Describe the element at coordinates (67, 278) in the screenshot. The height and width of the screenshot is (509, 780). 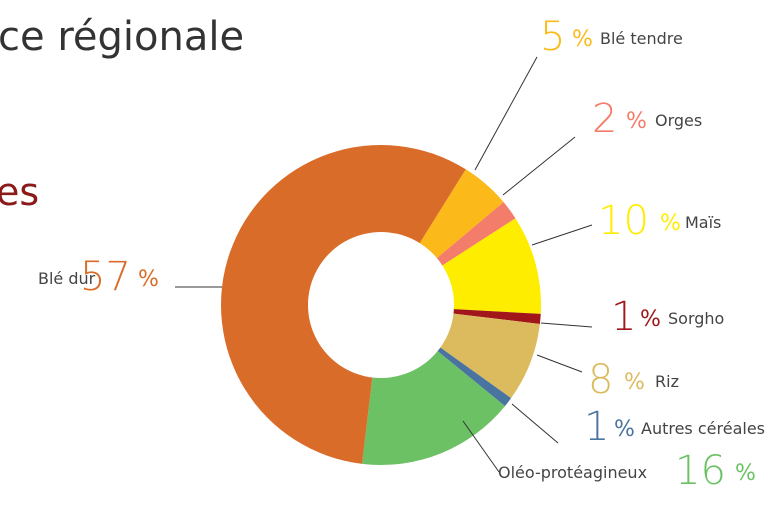
I see `category-label: Blé dur` at that location.